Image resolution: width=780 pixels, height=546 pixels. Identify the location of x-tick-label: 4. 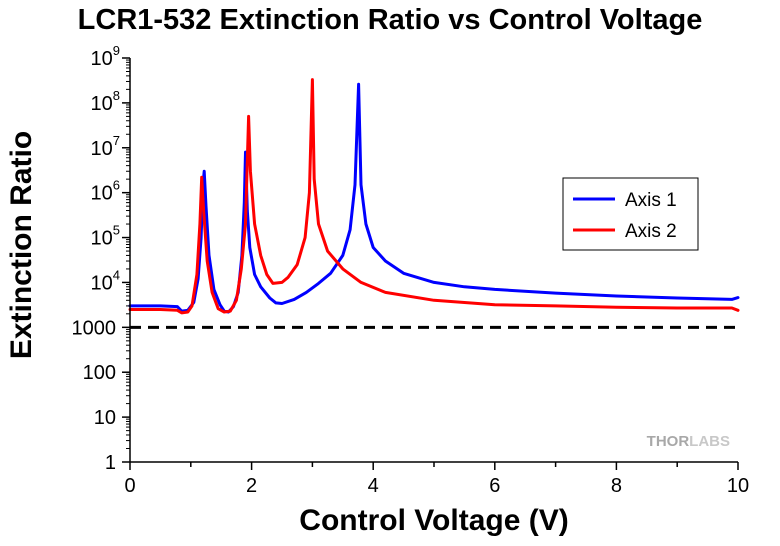
(373, 486).